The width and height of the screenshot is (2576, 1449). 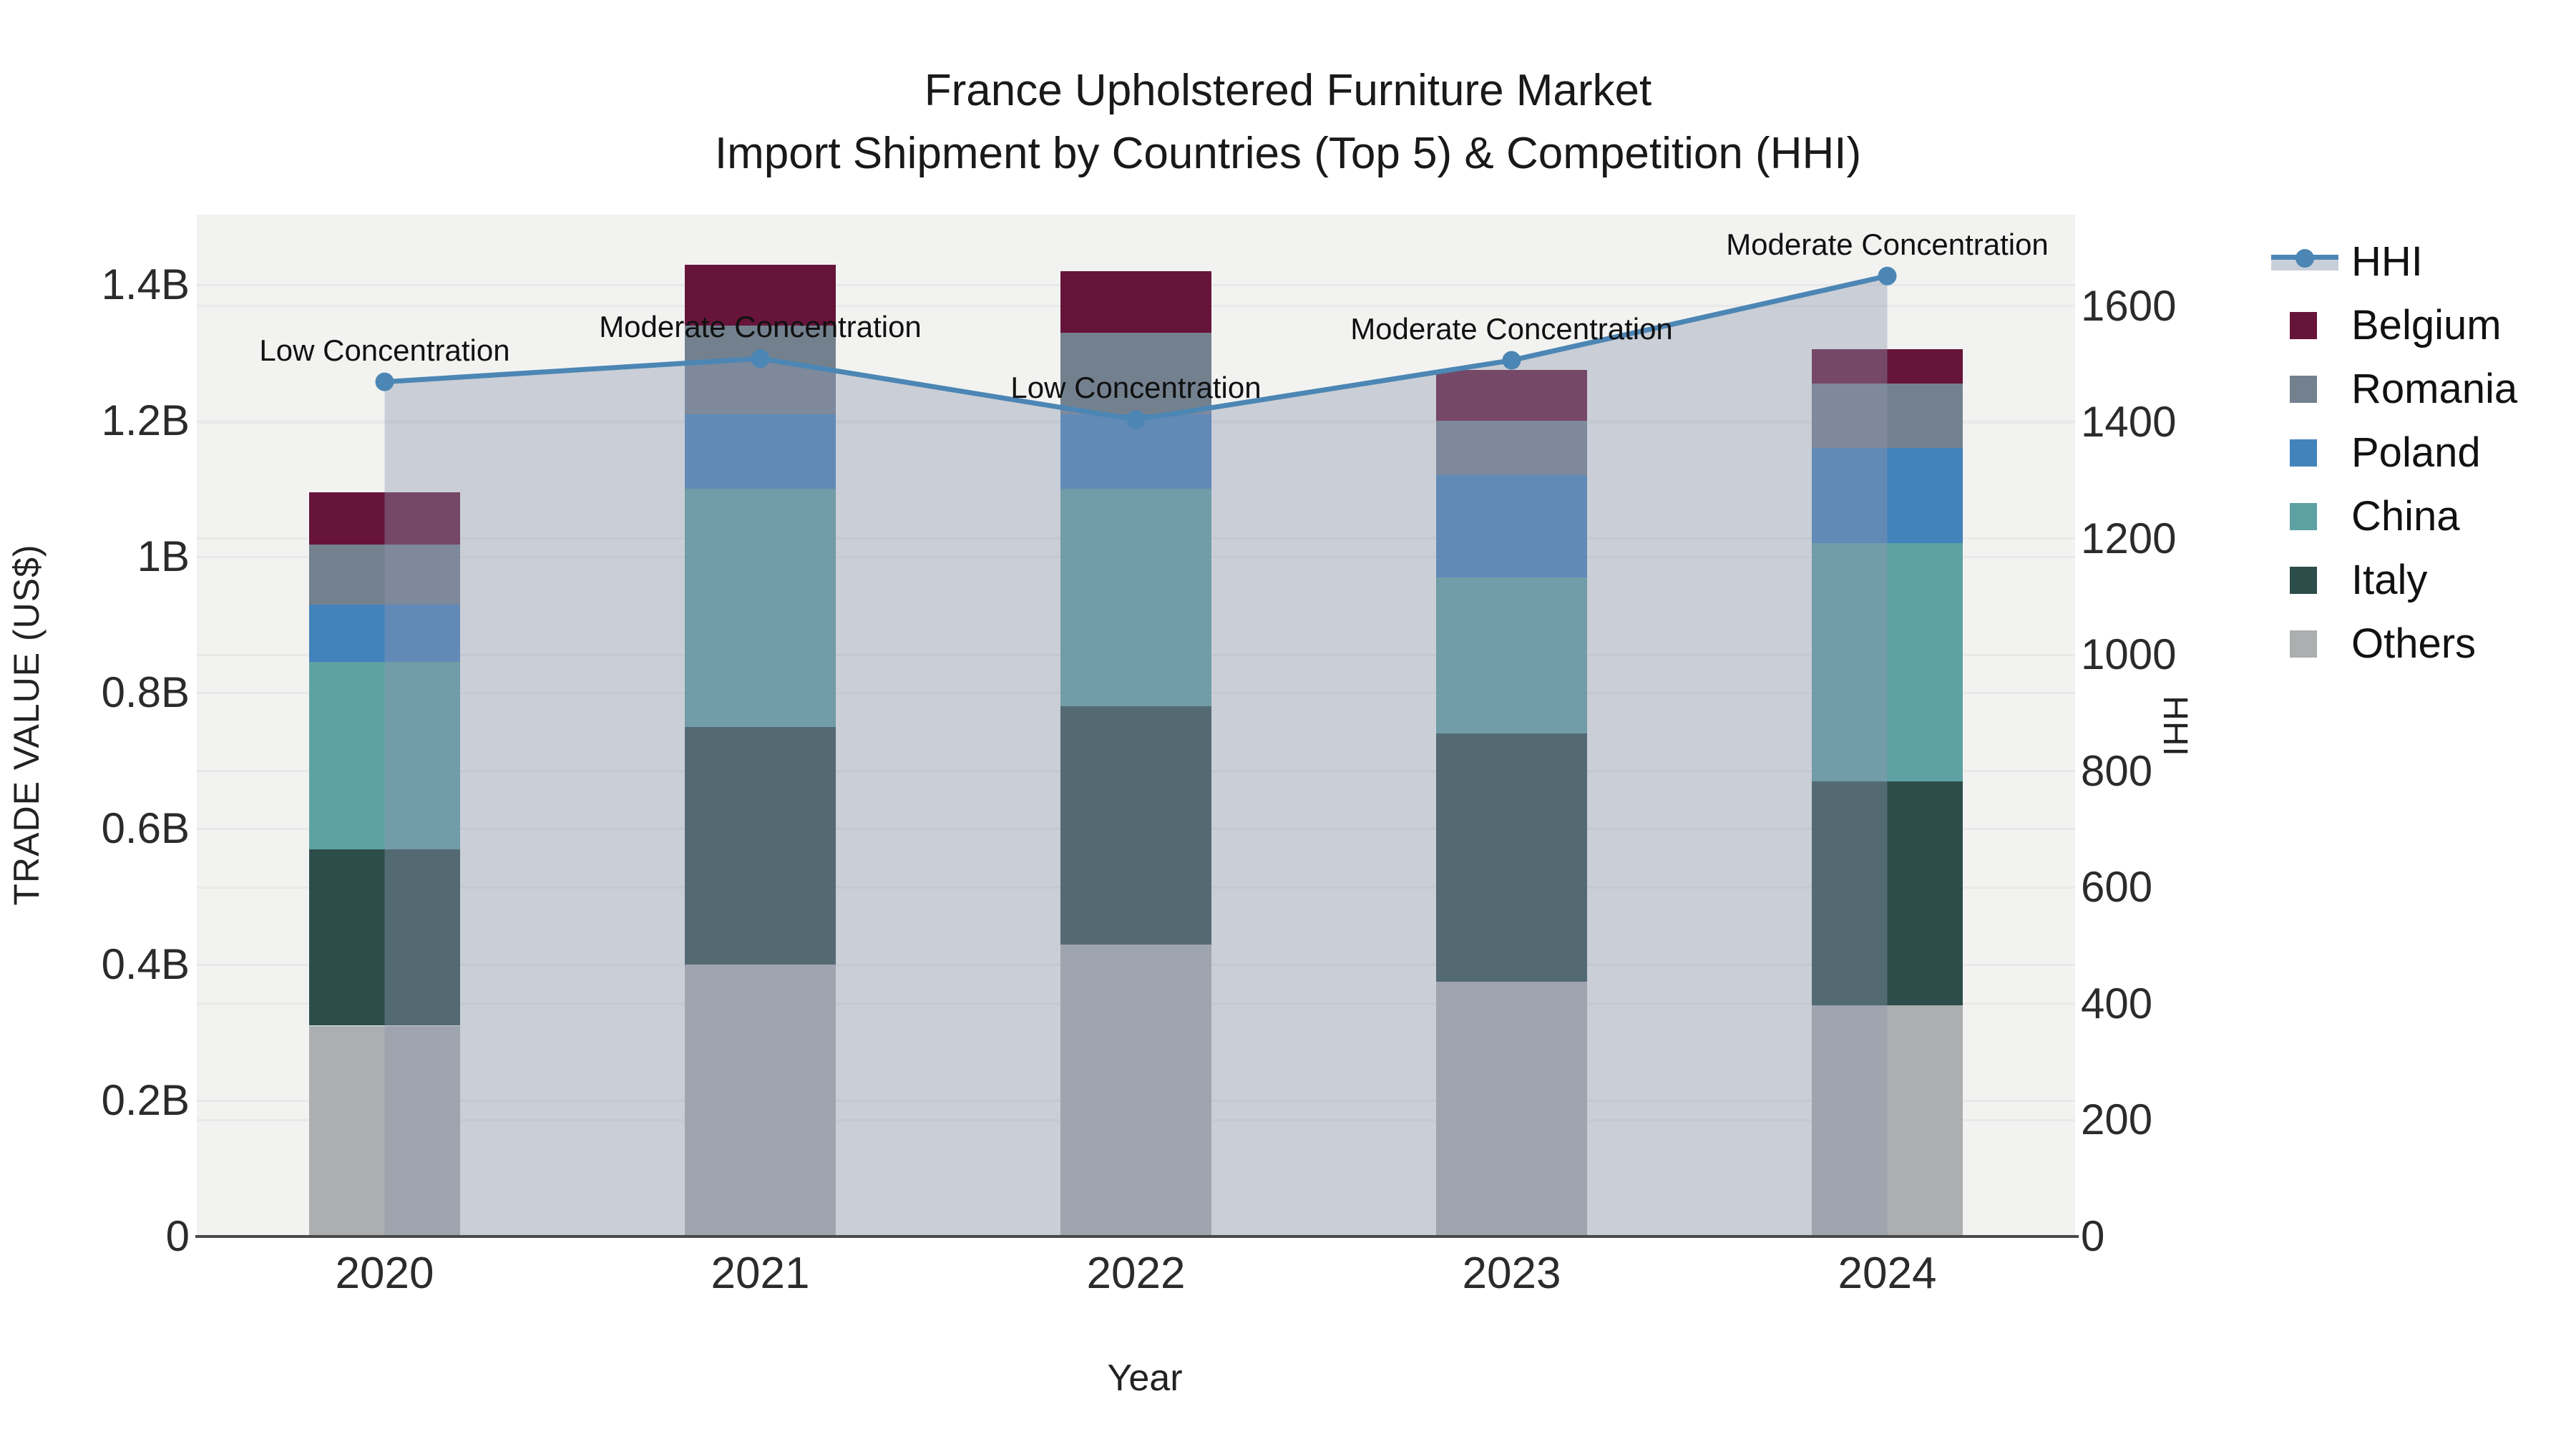 I want to click on bar-2020-italy, so click(x=384, y=937).